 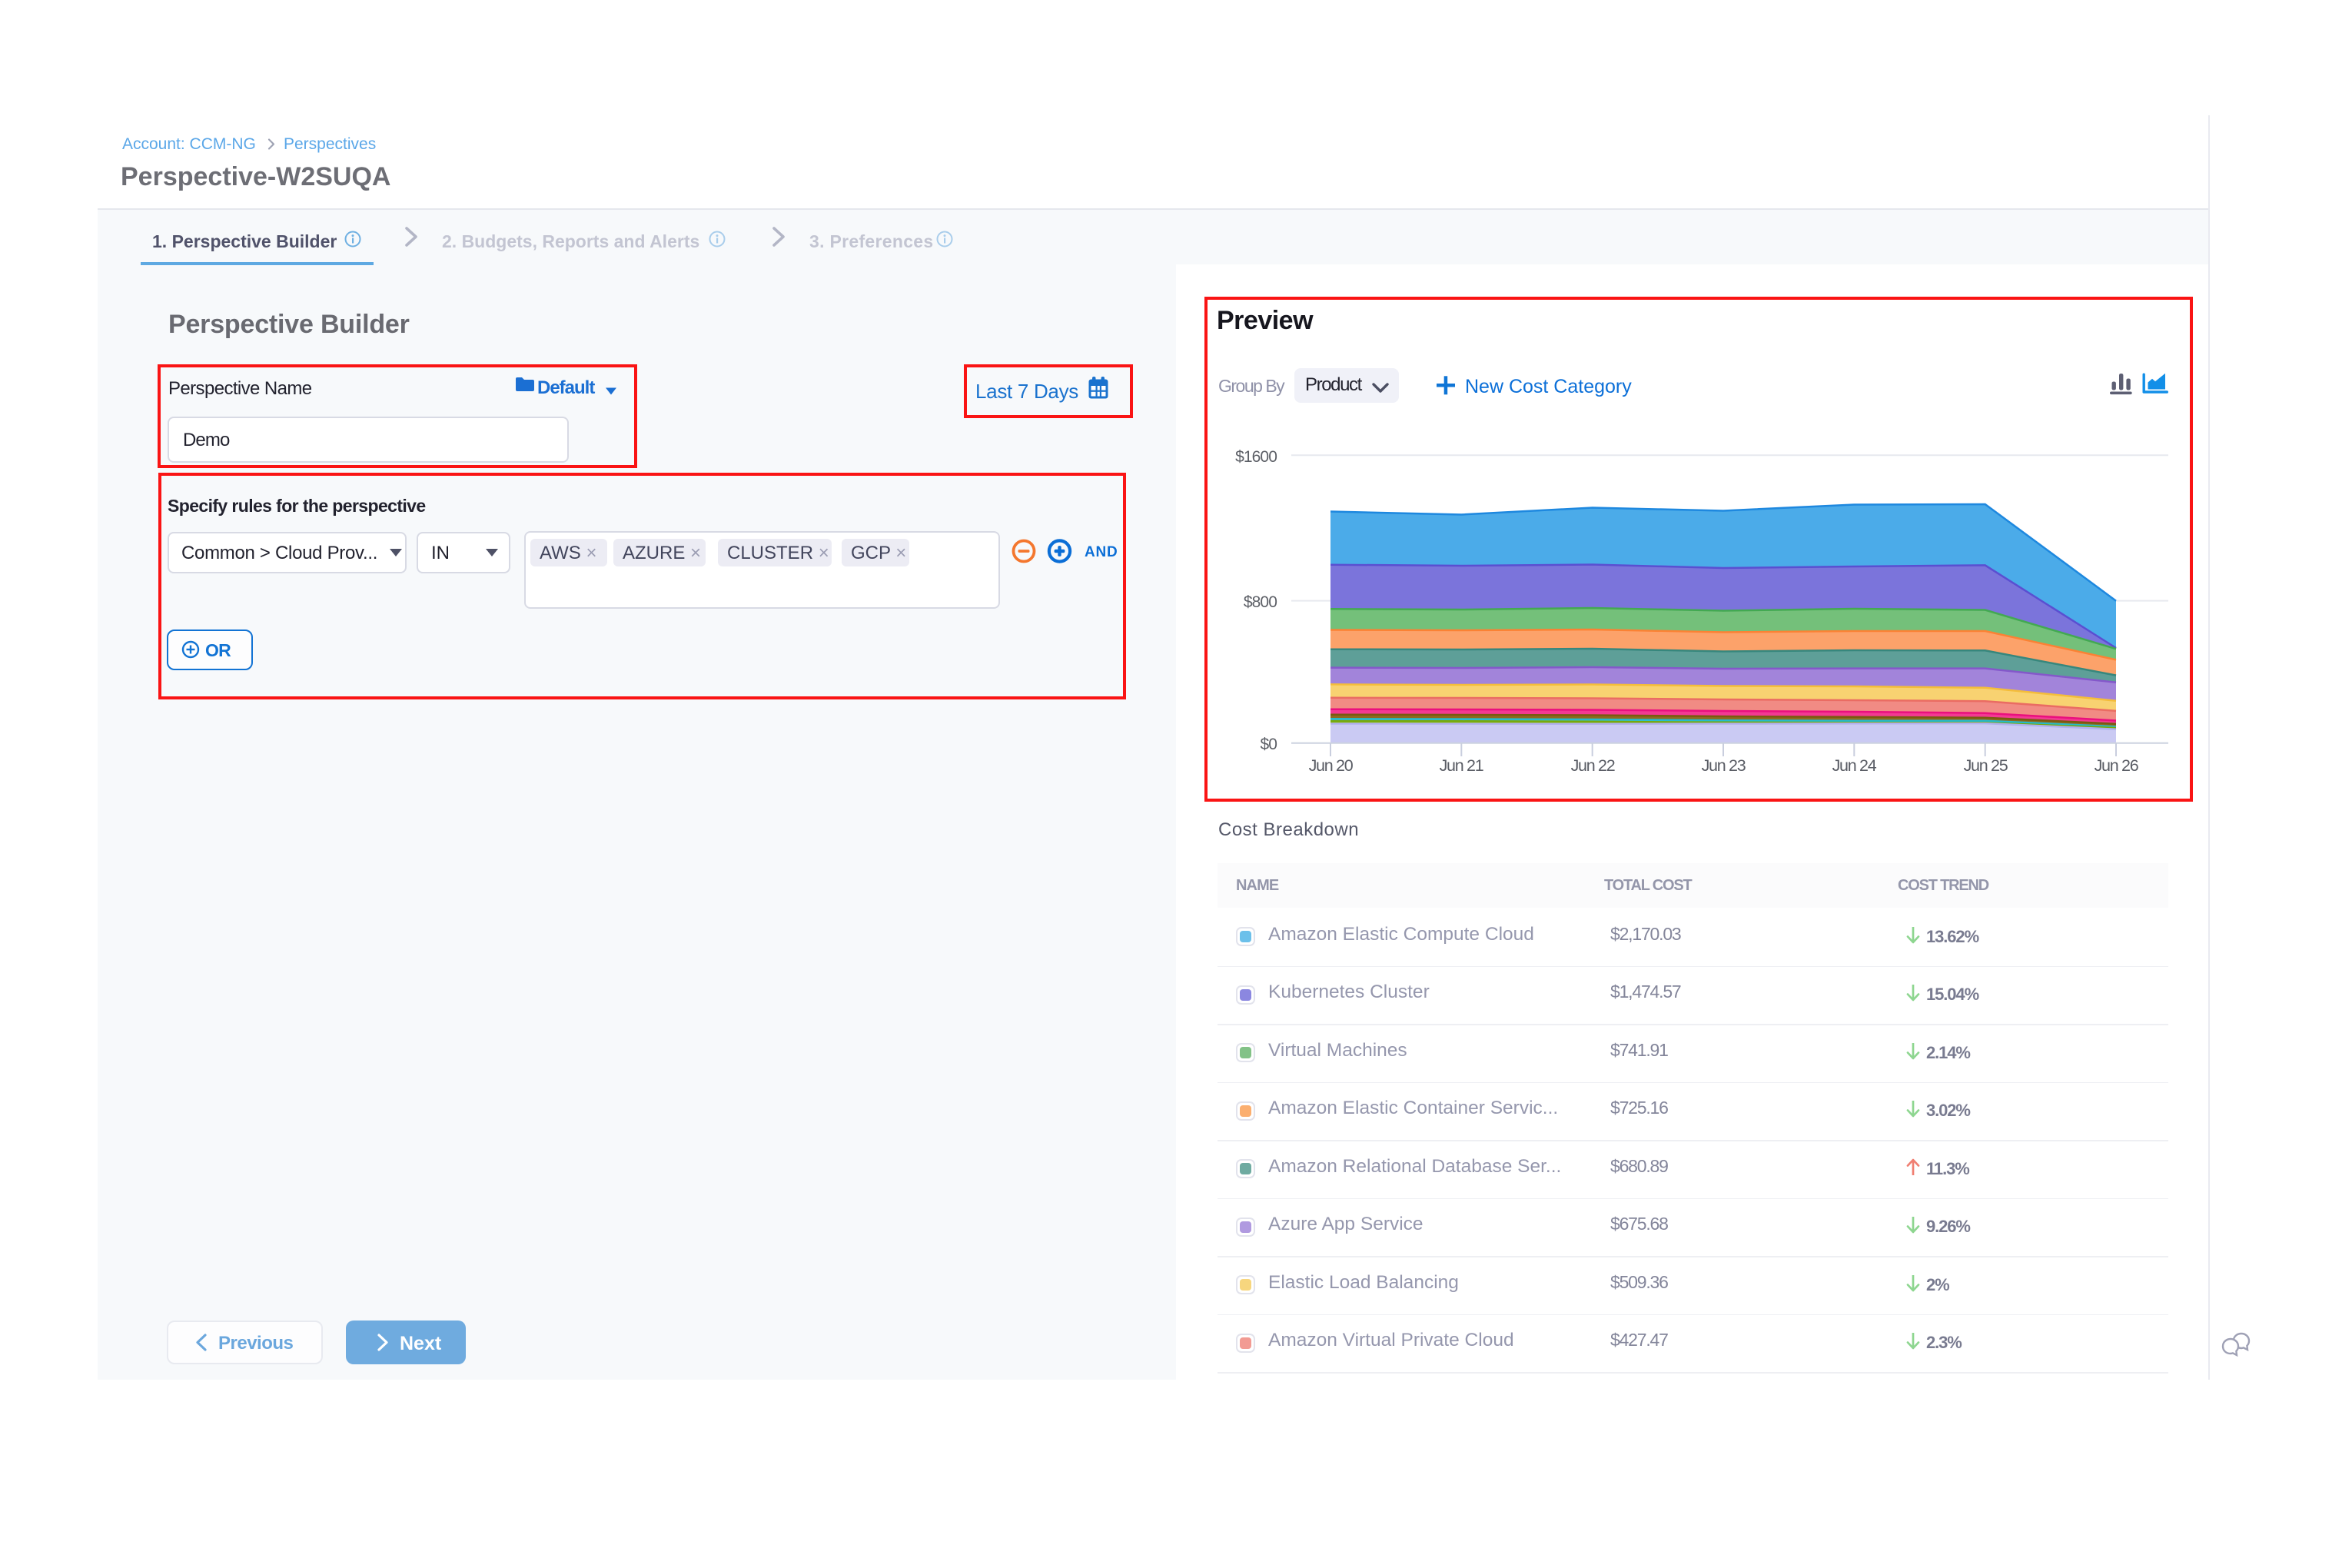 I want to click on svg-text: Jun 25, so click(x=1986, y=765).